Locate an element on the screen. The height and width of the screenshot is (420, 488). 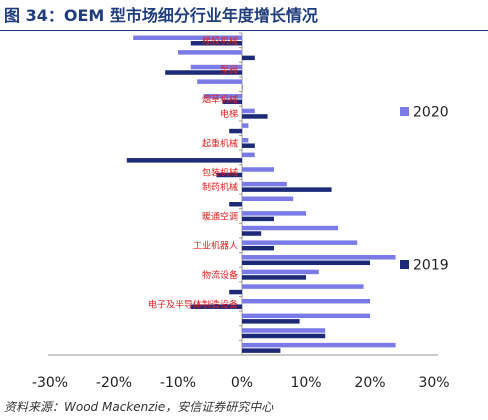
x-tick-label: -10% is located at coordinates (178, 383).